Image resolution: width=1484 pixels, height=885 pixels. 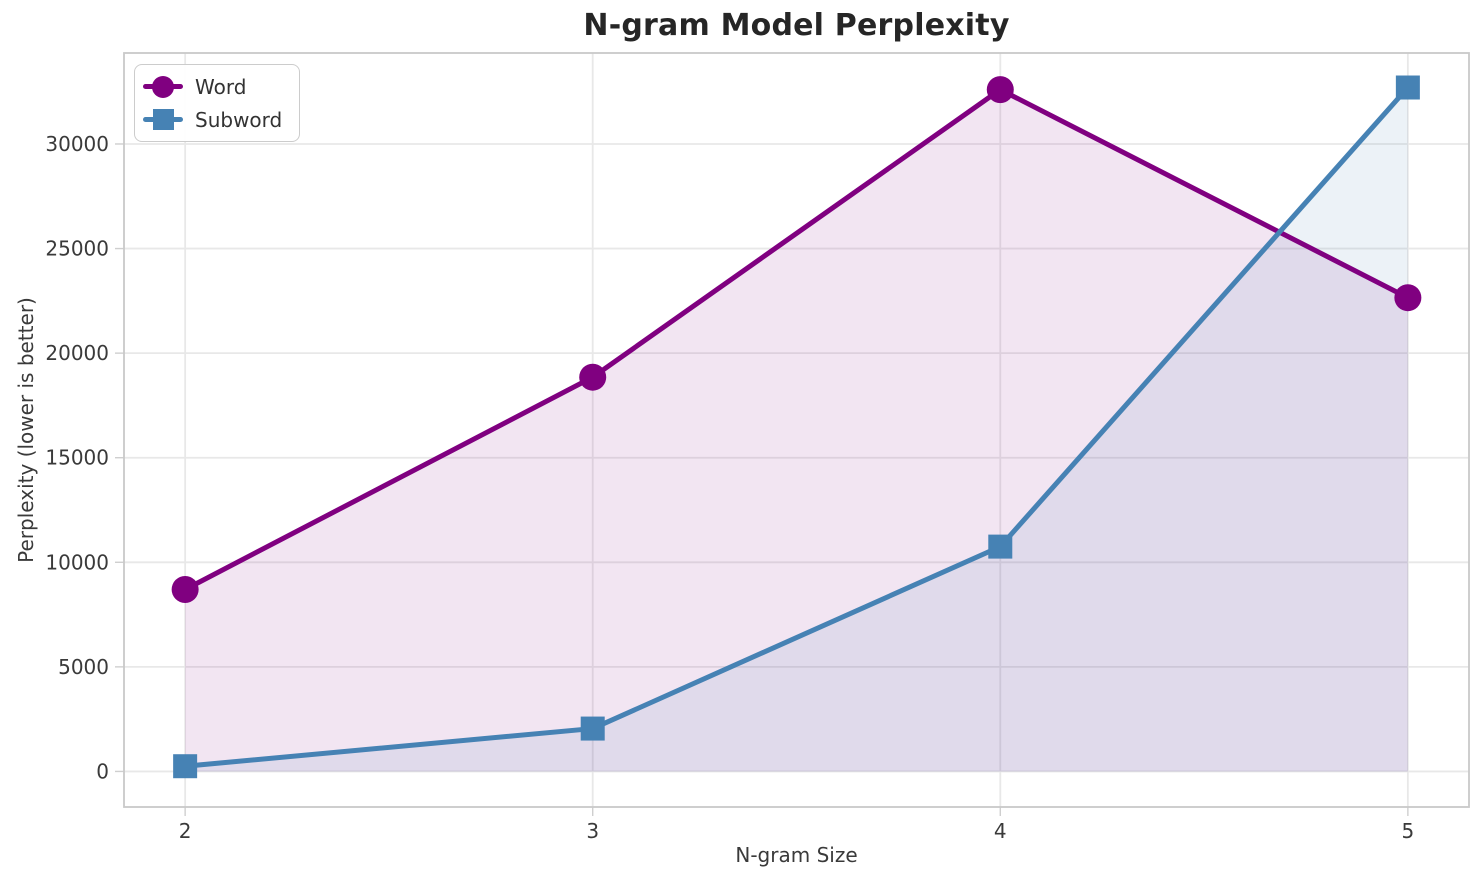 I want to click on x-tick-label: 5, so click(x=1407, y=831).